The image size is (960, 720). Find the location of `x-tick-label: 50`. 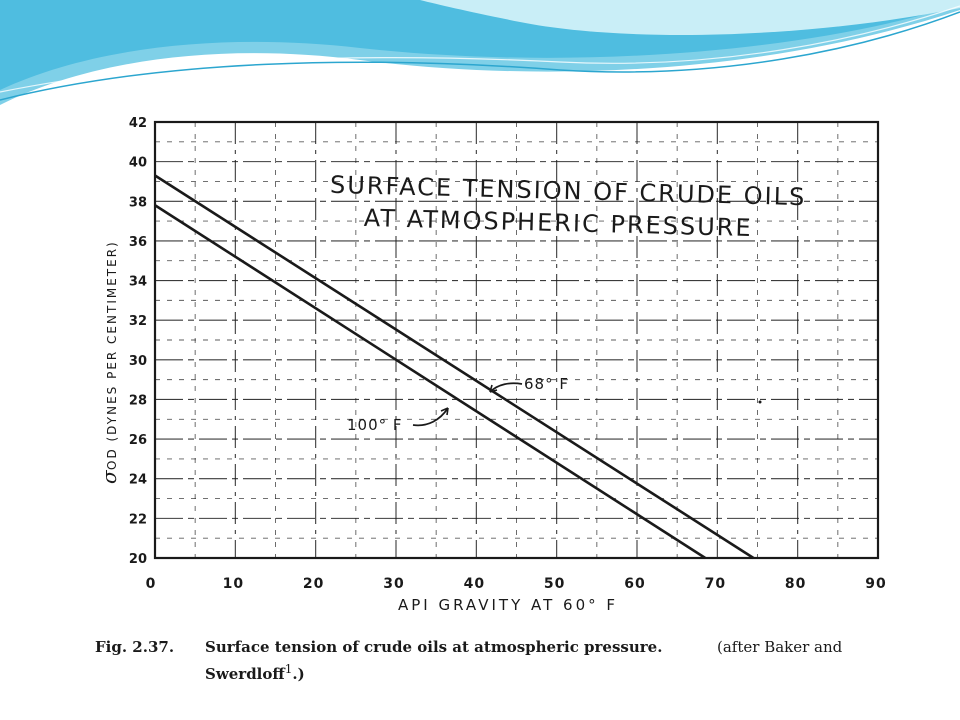

x-tick-label: 50 is located at coordinates (554, 584).